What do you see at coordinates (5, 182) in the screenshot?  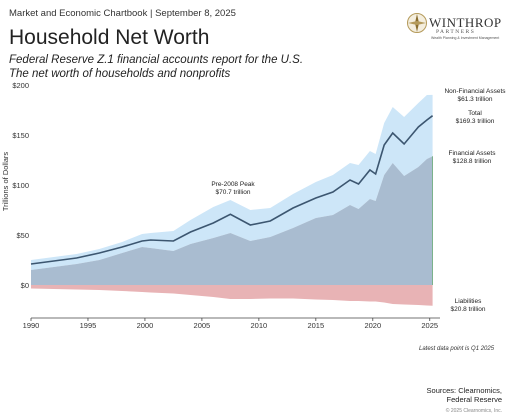 I see `y-axis-label: Trillions of Dollars` at bounding box center [5, 182].